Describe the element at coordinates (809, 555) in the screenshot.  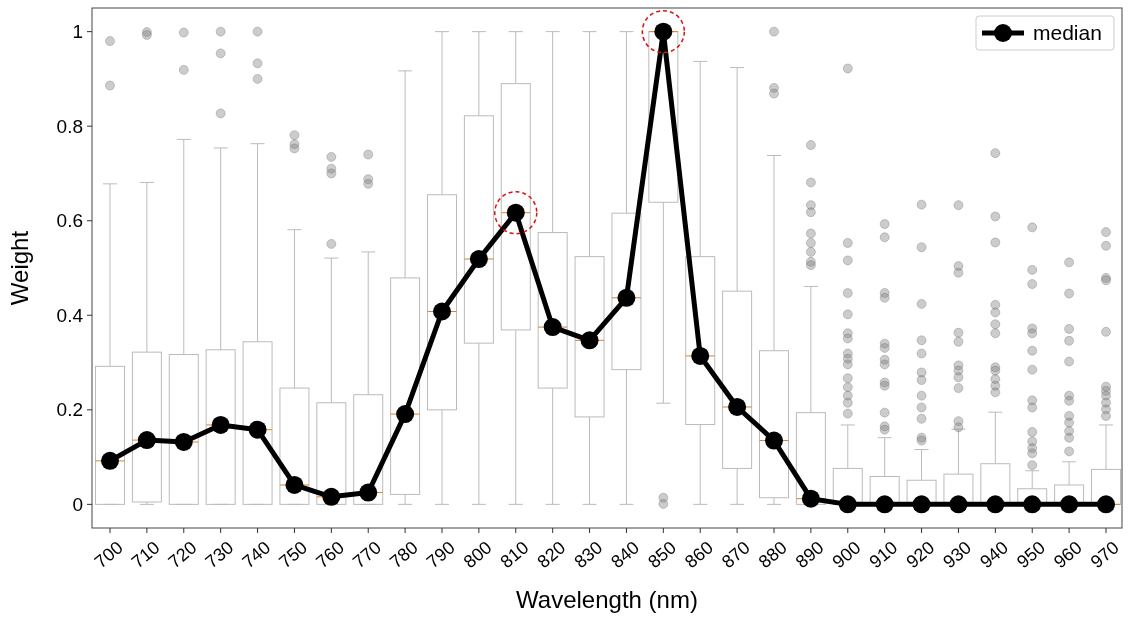
I see `x-tick-label: 890` at that location.